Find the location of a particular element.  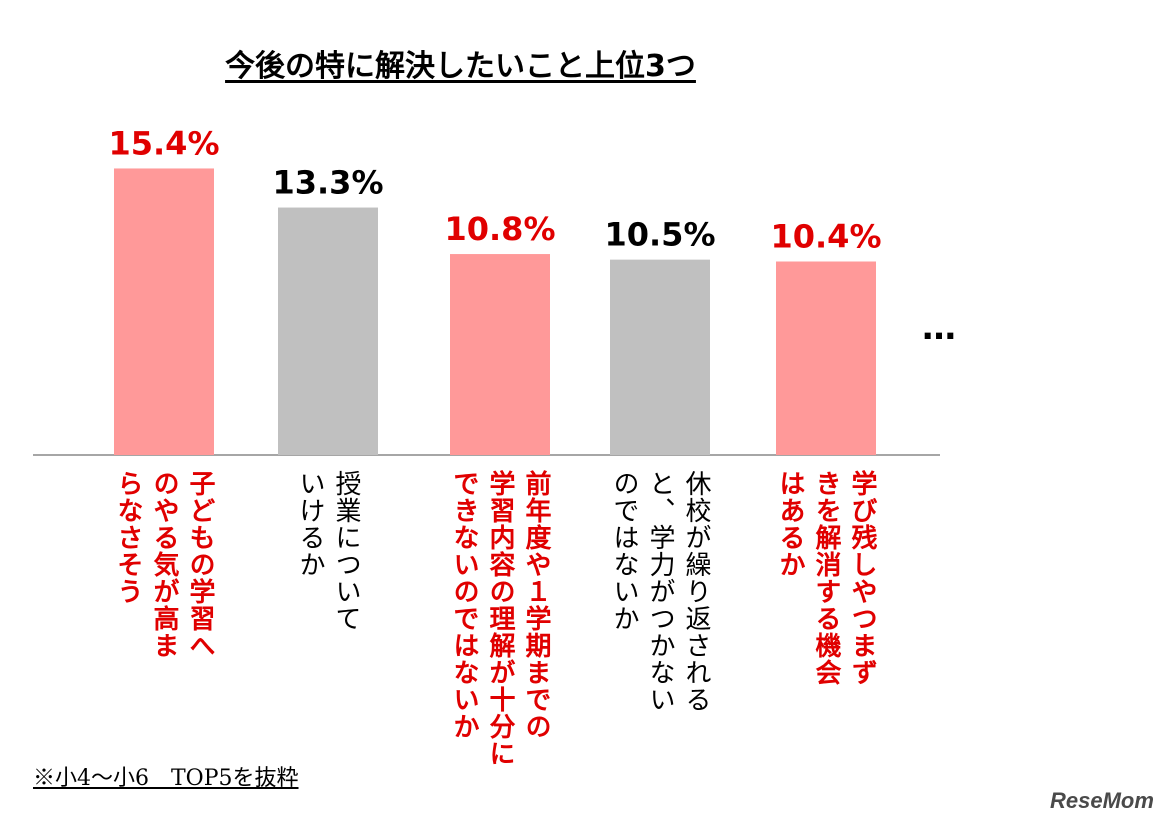

category-label-line: 学び残しやつまず is located at coordinates (862, 578).